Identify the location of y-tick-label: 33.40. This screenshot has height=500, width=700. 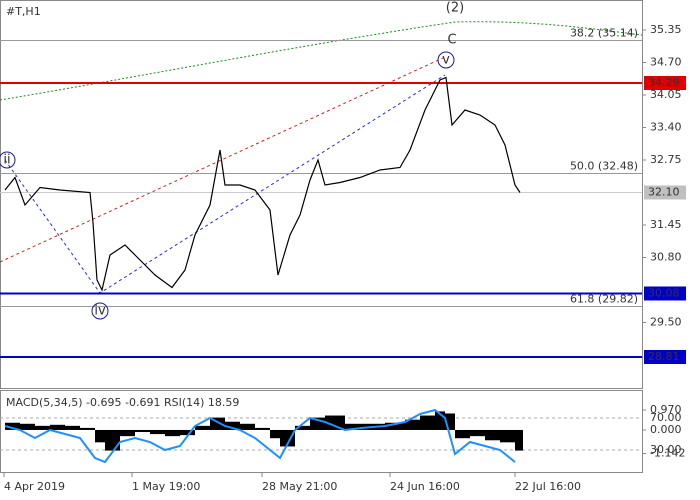
(666, 127).